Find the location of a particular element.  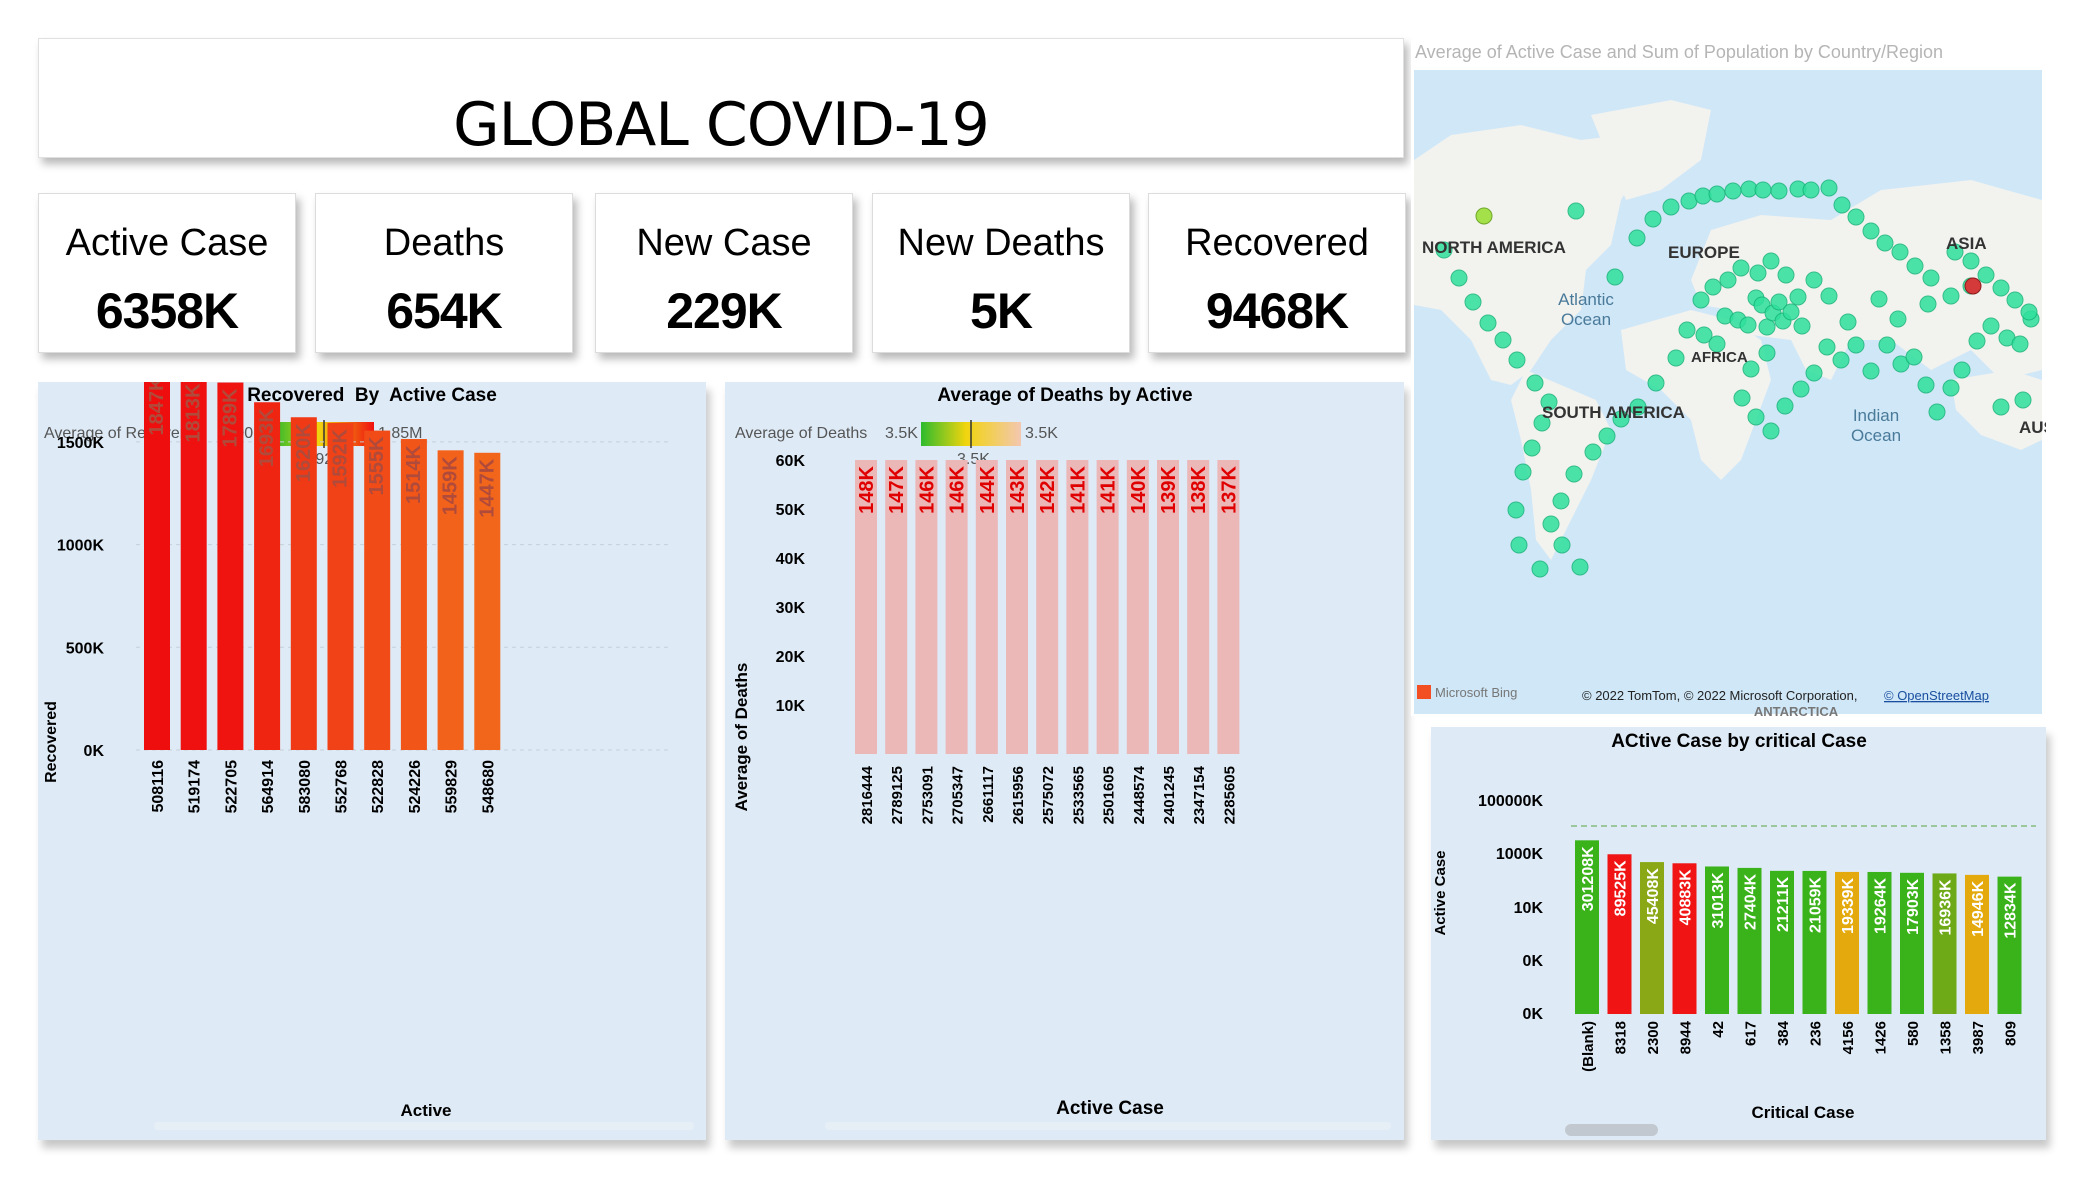

openstreetmap-link: © OpenStreetMap is located at coordinates (1936, 695).